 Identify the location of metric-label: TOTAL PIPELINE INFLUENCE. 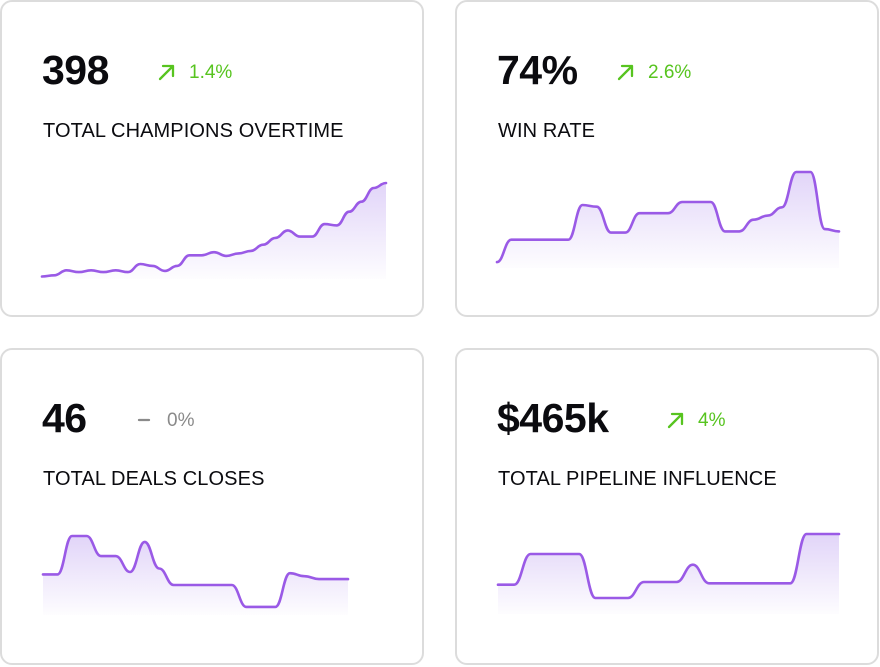
(637, 479).